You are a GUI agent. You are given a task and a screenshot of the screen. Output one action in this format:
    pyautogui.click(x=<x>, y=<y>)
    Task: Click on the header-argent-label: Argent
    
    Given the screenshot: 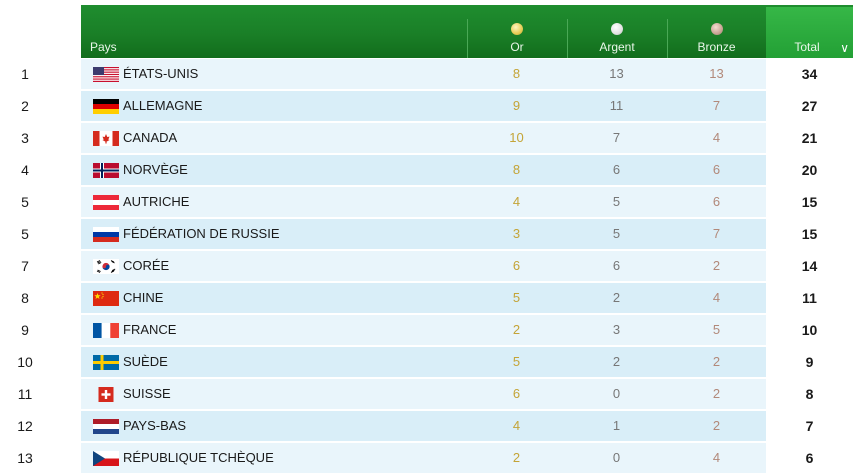 What is the action you would take?
    pyautogui.click(x=617, y=47)
    